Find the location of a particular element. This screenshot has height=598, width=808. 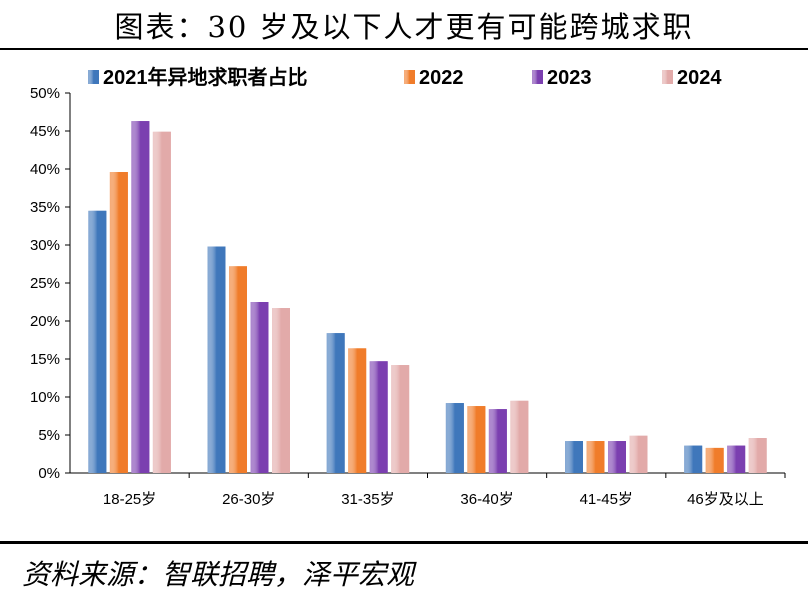

x-tick-label: 26-30岁 is located at coordinates (248, 499).